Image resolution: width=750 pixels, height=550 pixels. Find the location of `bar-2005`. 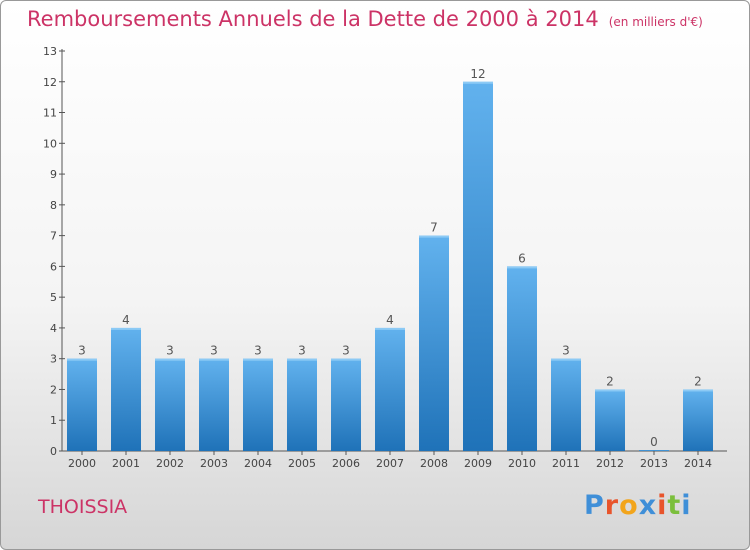

bar-2005 is located at coordinates (302, 404).